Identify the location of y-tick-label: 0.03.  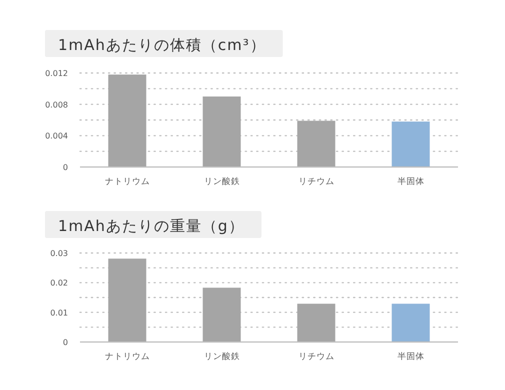
(59, 253).